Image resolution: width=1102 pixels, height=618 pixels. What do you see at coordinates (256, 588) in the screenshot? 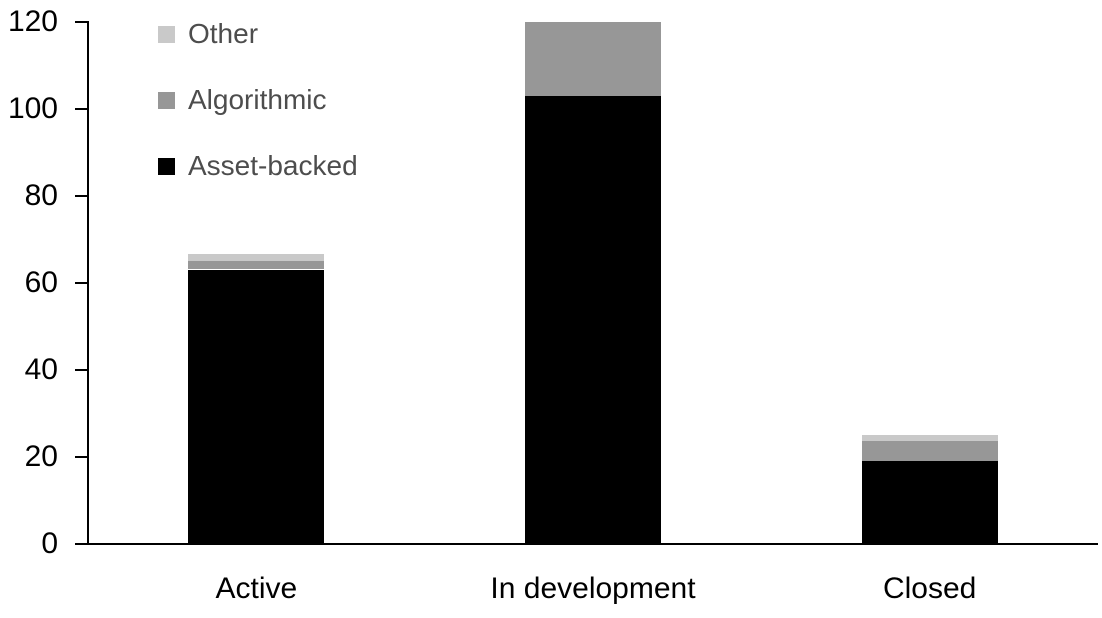
I see `x-category-label-active: Active` at bounding box center [256, 588].